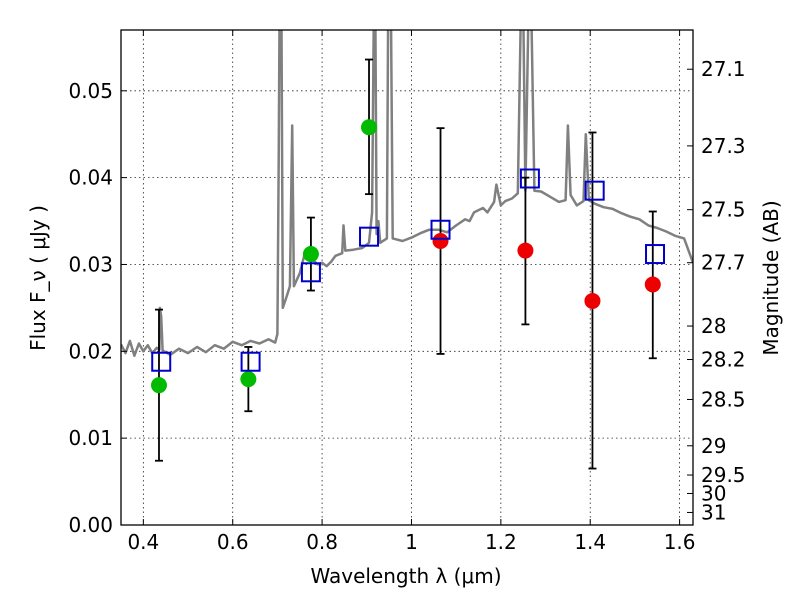 This screenshot has height=600, width=800. Describe the element at coordinates (723, 146) in the screenshot. I see `mag-tick-label: 27.3` at that location.